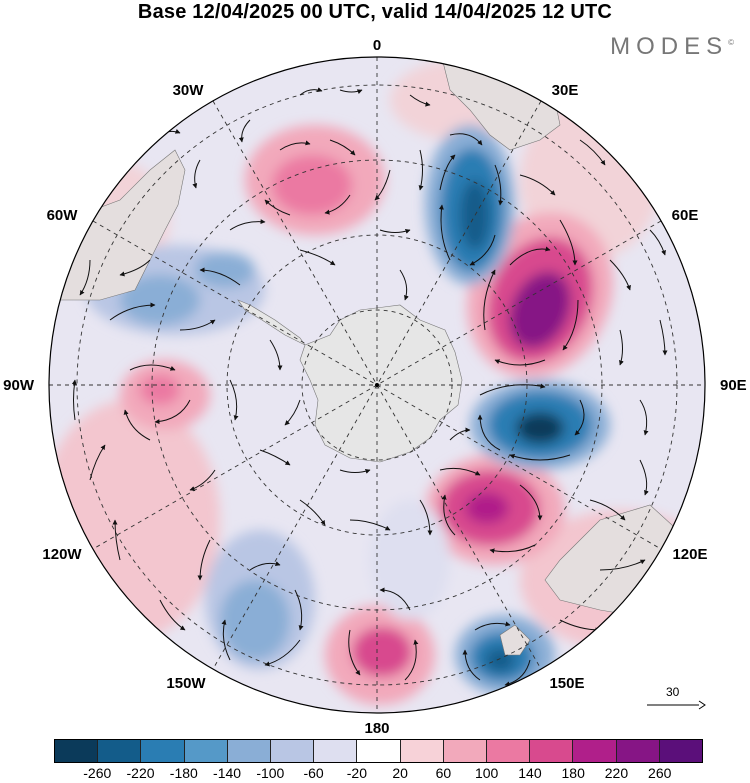  I want to click on lon-label-60w: 60W, so click(63, 215).